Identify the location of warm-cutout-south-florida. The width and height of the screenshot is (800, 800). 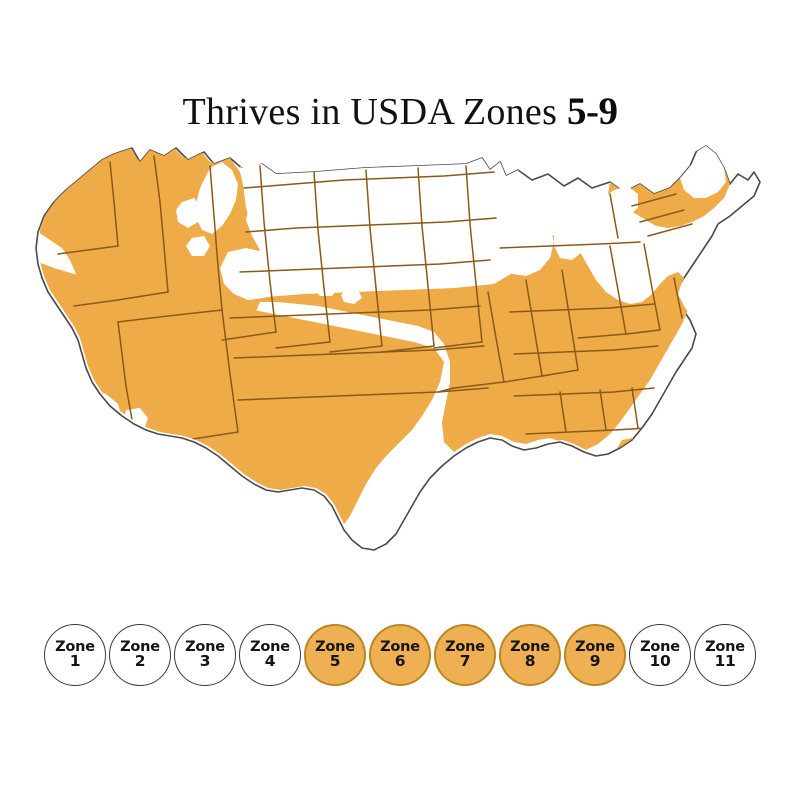
(639, 535).